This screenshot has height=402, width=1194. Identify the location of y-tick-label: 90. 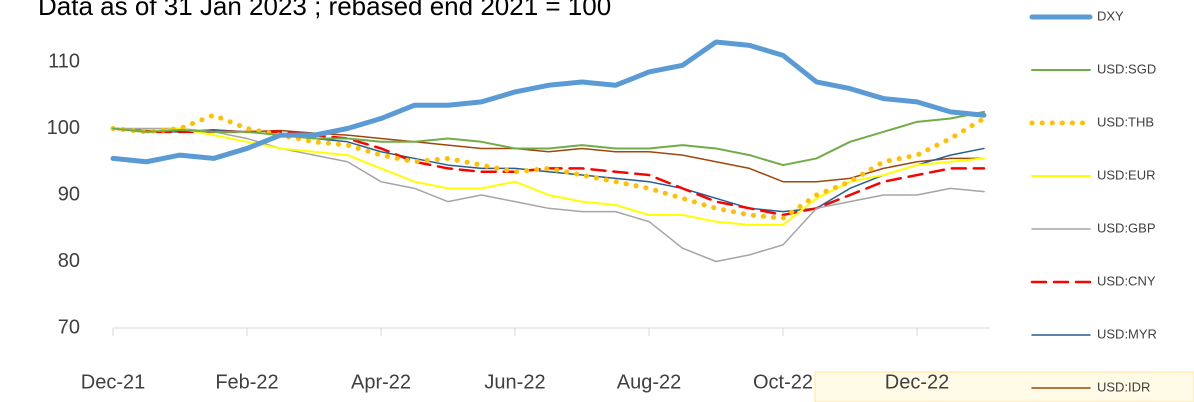
(69, 194).